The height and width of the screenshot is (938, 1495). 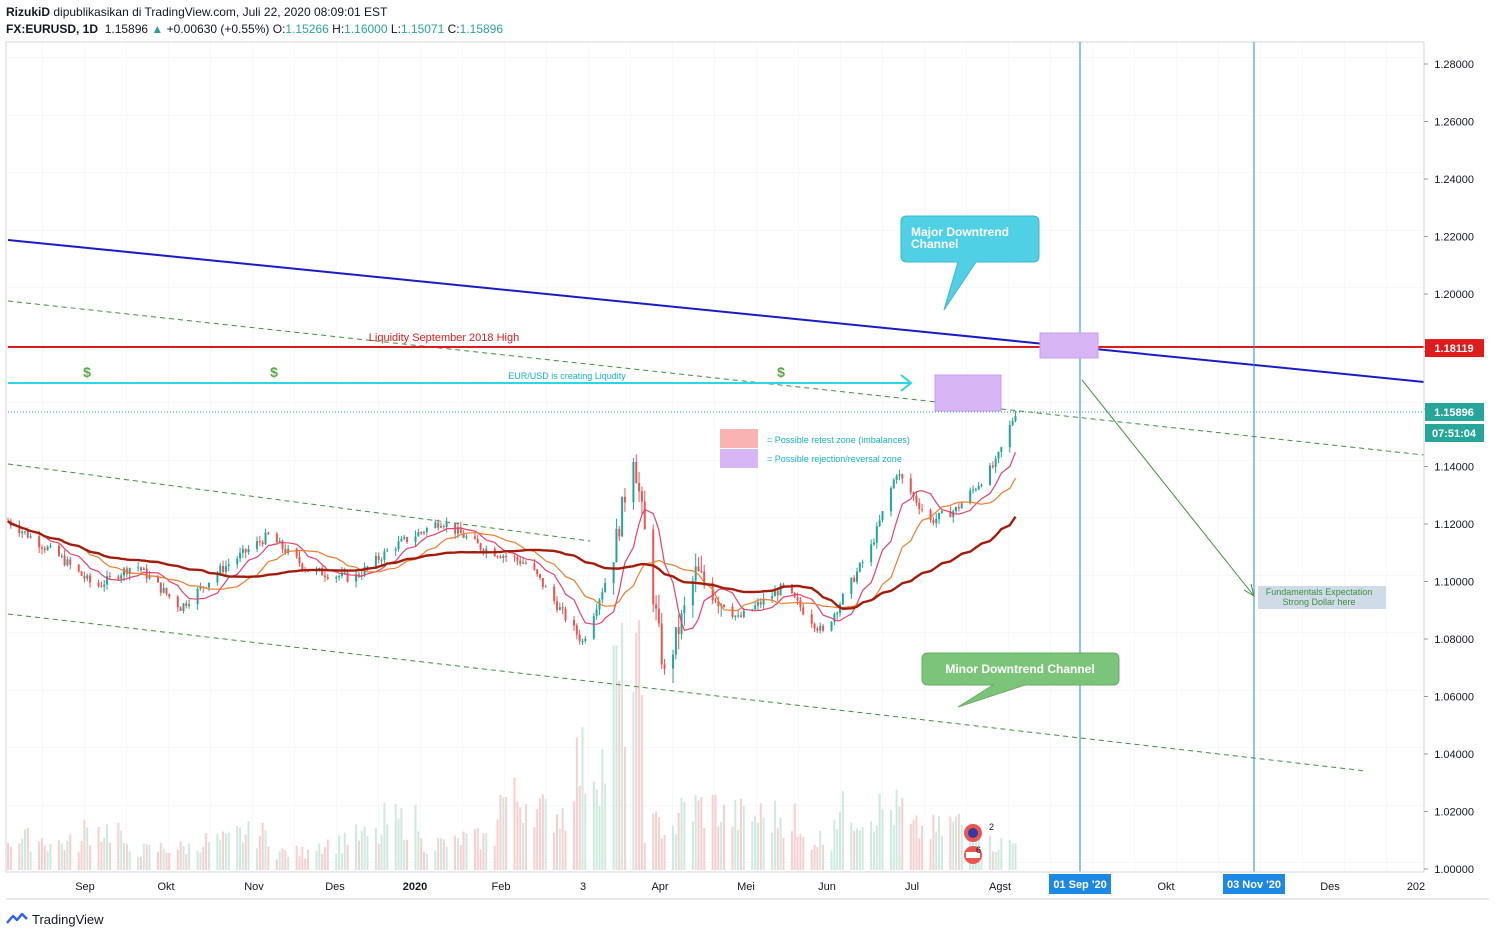 I want to click on time-tick-label: Apr, so click(x=659, y=887).